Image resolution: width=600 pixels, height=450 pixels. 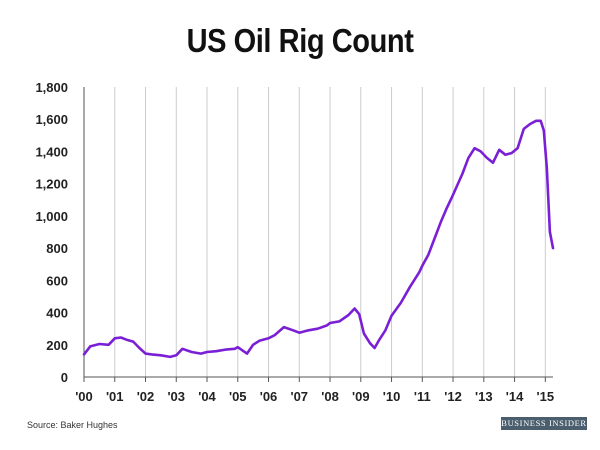 What do you see at coordinates (84, 396) in the screenshot?
I see `x-tick-label: '00` at bounding box center [84, 396].